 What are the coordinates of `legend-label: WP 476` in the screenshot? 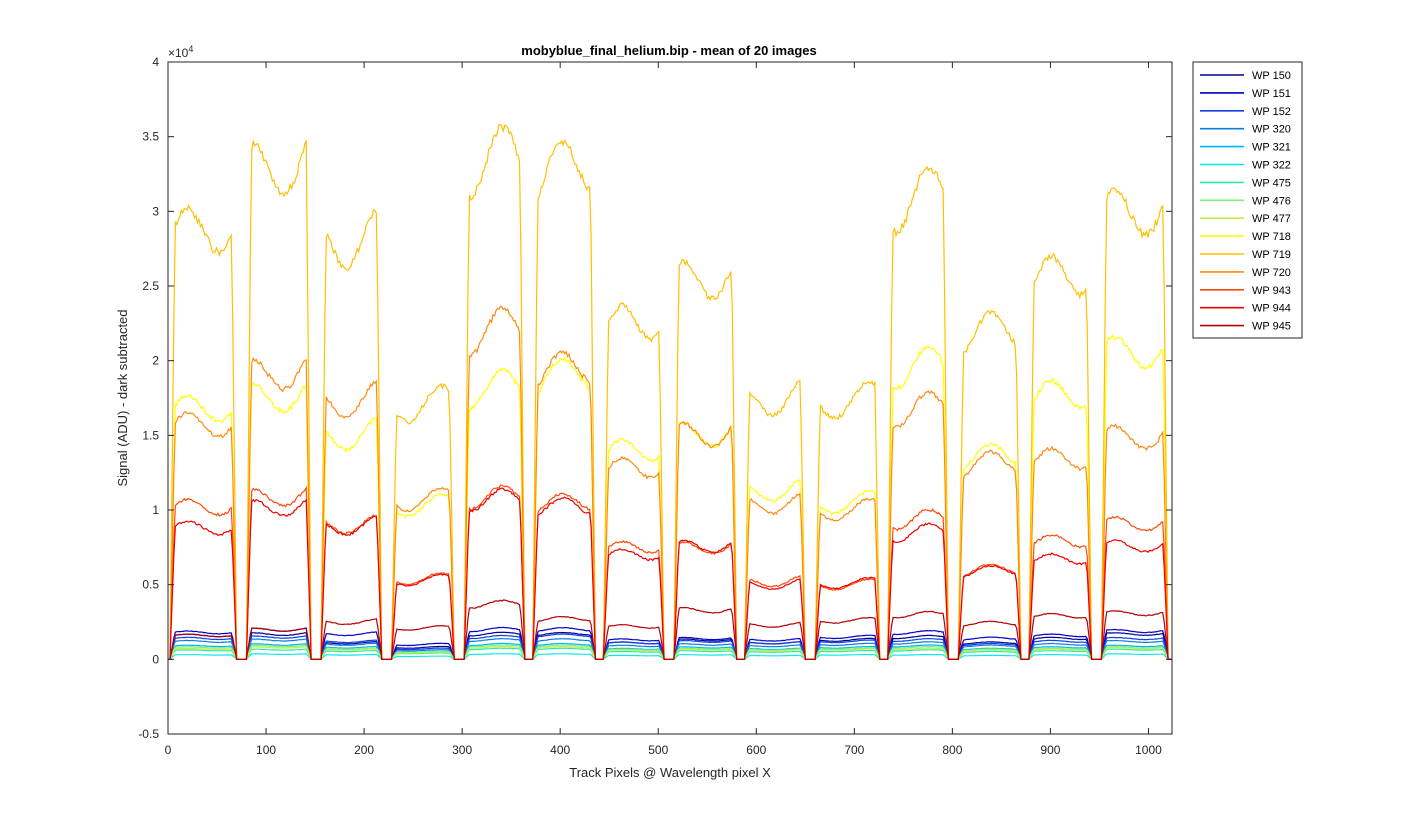 It's located at (1271, 201).